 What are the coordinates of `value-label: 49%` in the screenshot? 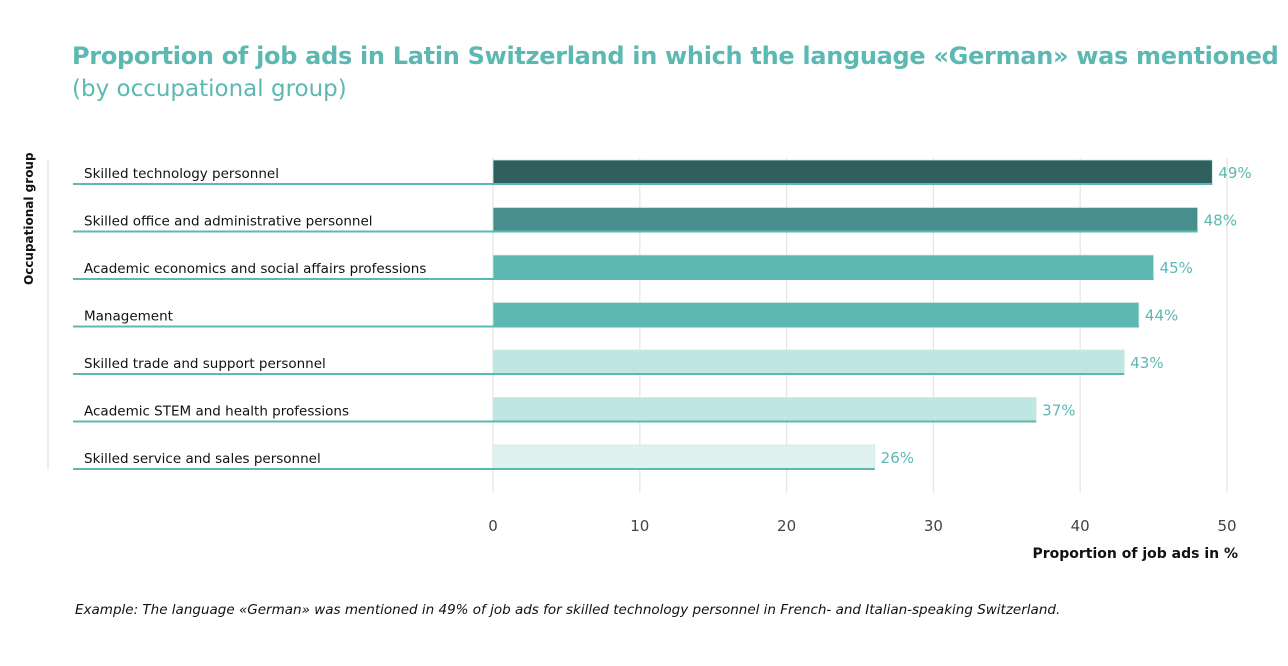 It's located at (1234, 173).